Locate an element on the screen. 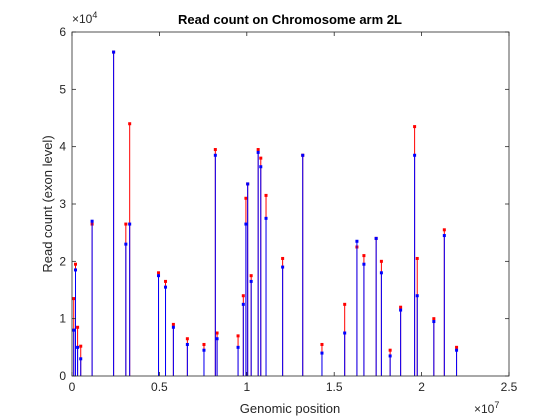 The height and width of the screenshot is (420, 560). y-tick-label: 0 is located at coordinates (62, 376).